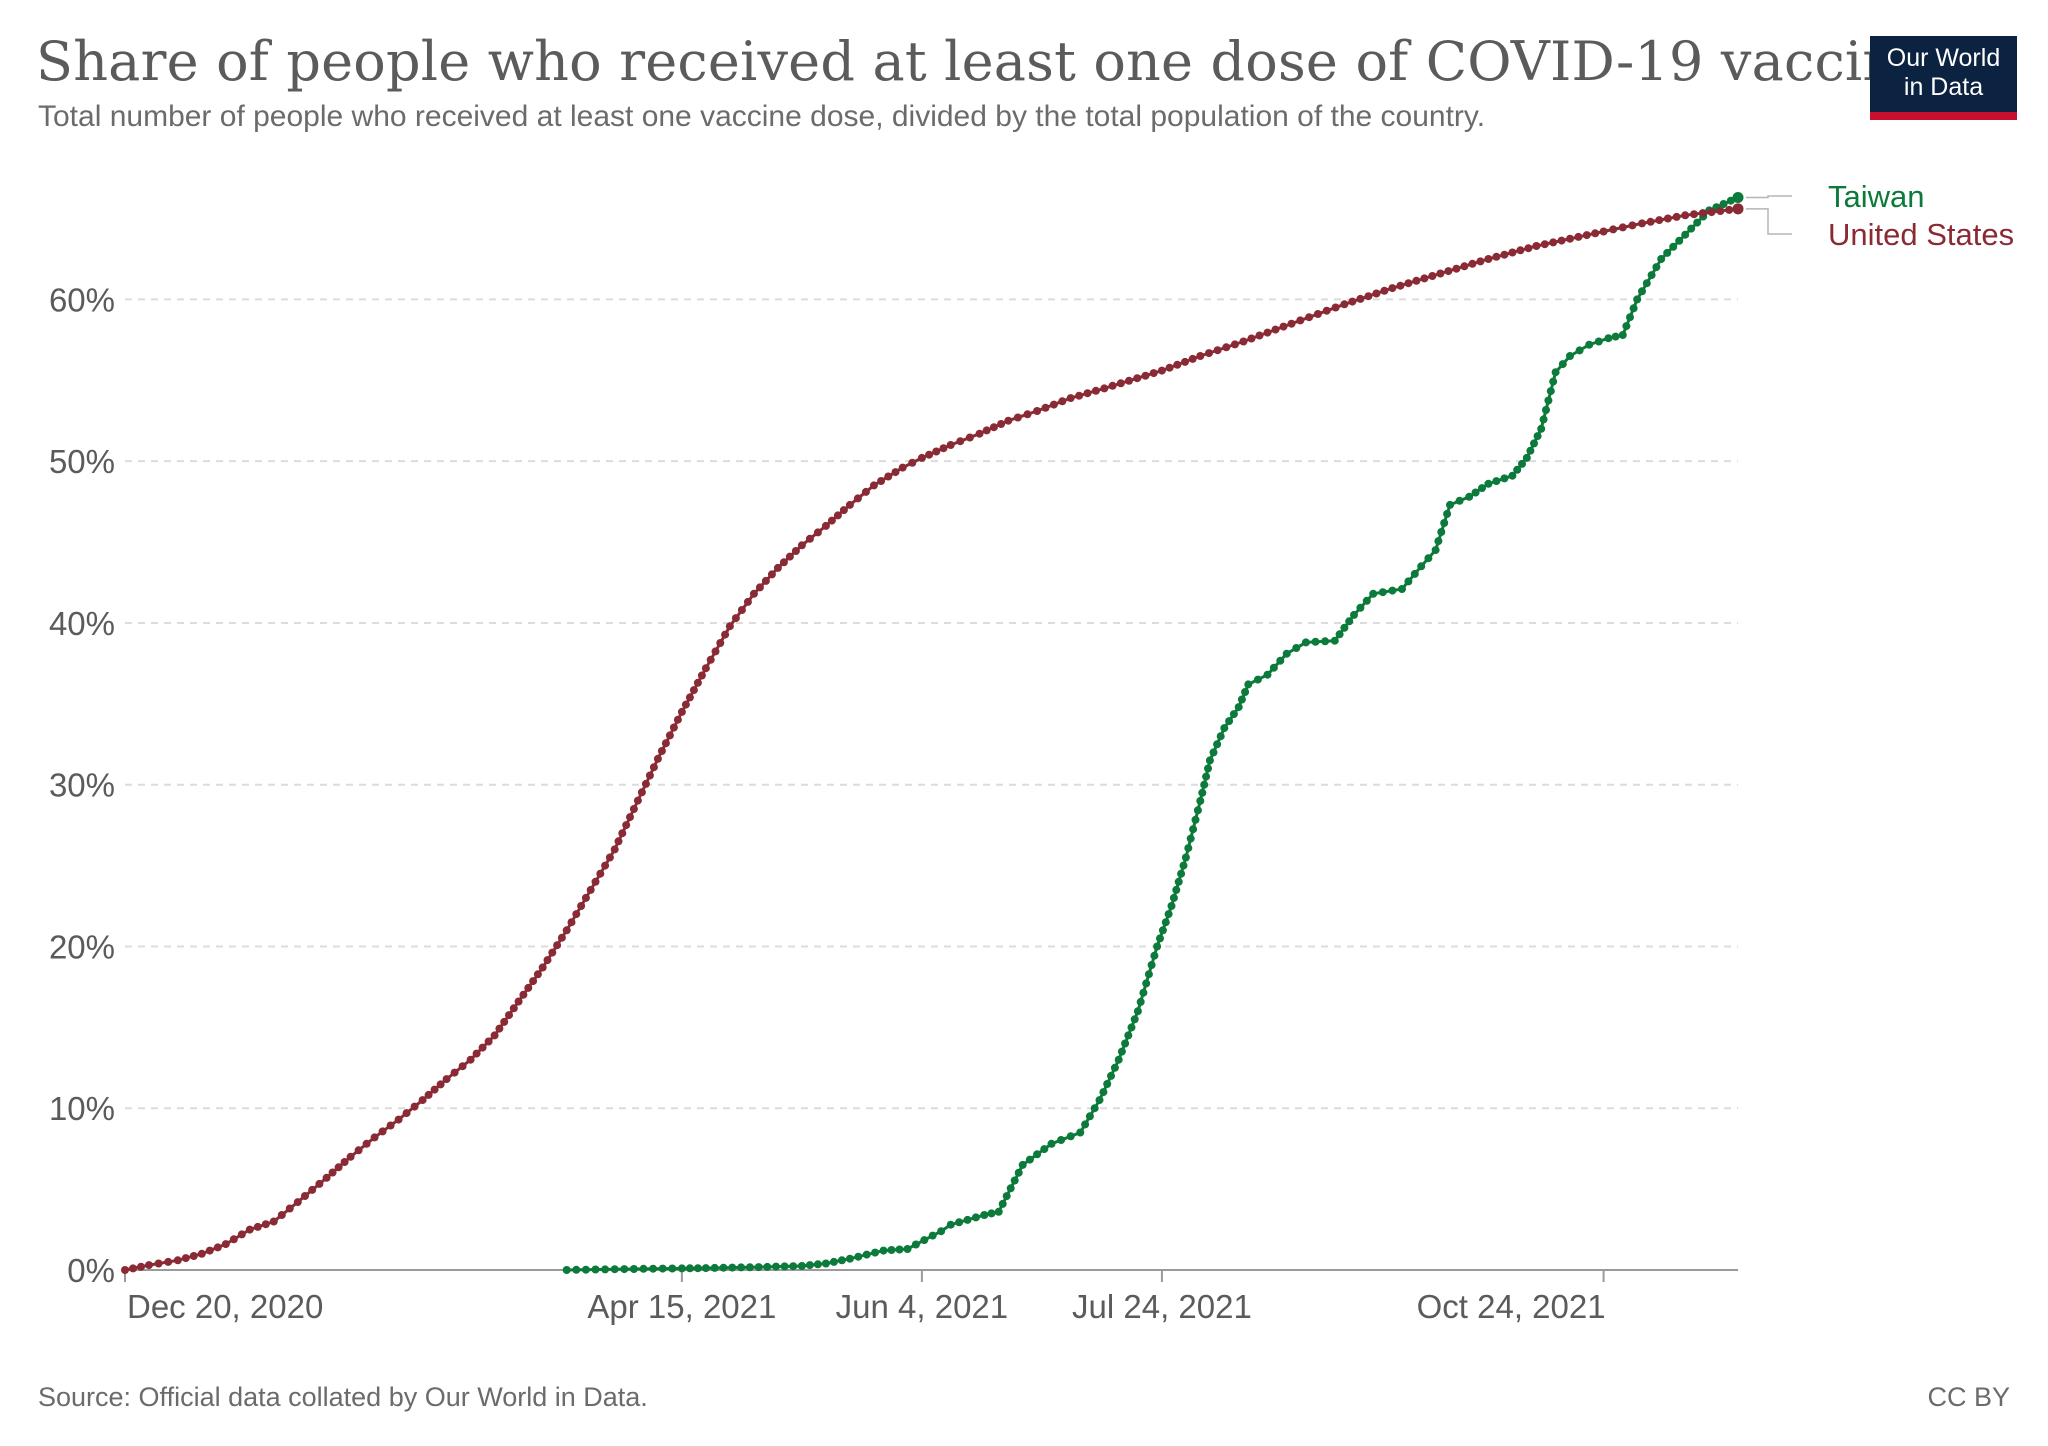 Image resolution: width=2048 pixels, height=1446 pixels. I want to click on y-axis-ticks: 0% 10% 20% 30% 40% 50% 60%, so click(82, 785).